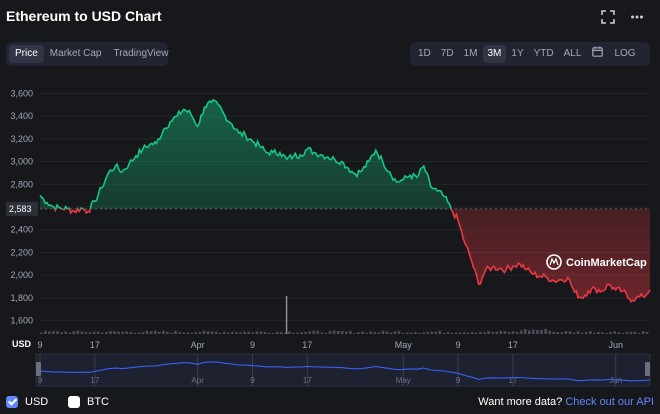 Image resolution: width=660 pixels, height=414 pixels. I want to click on navigator-line, so click(345, 371).